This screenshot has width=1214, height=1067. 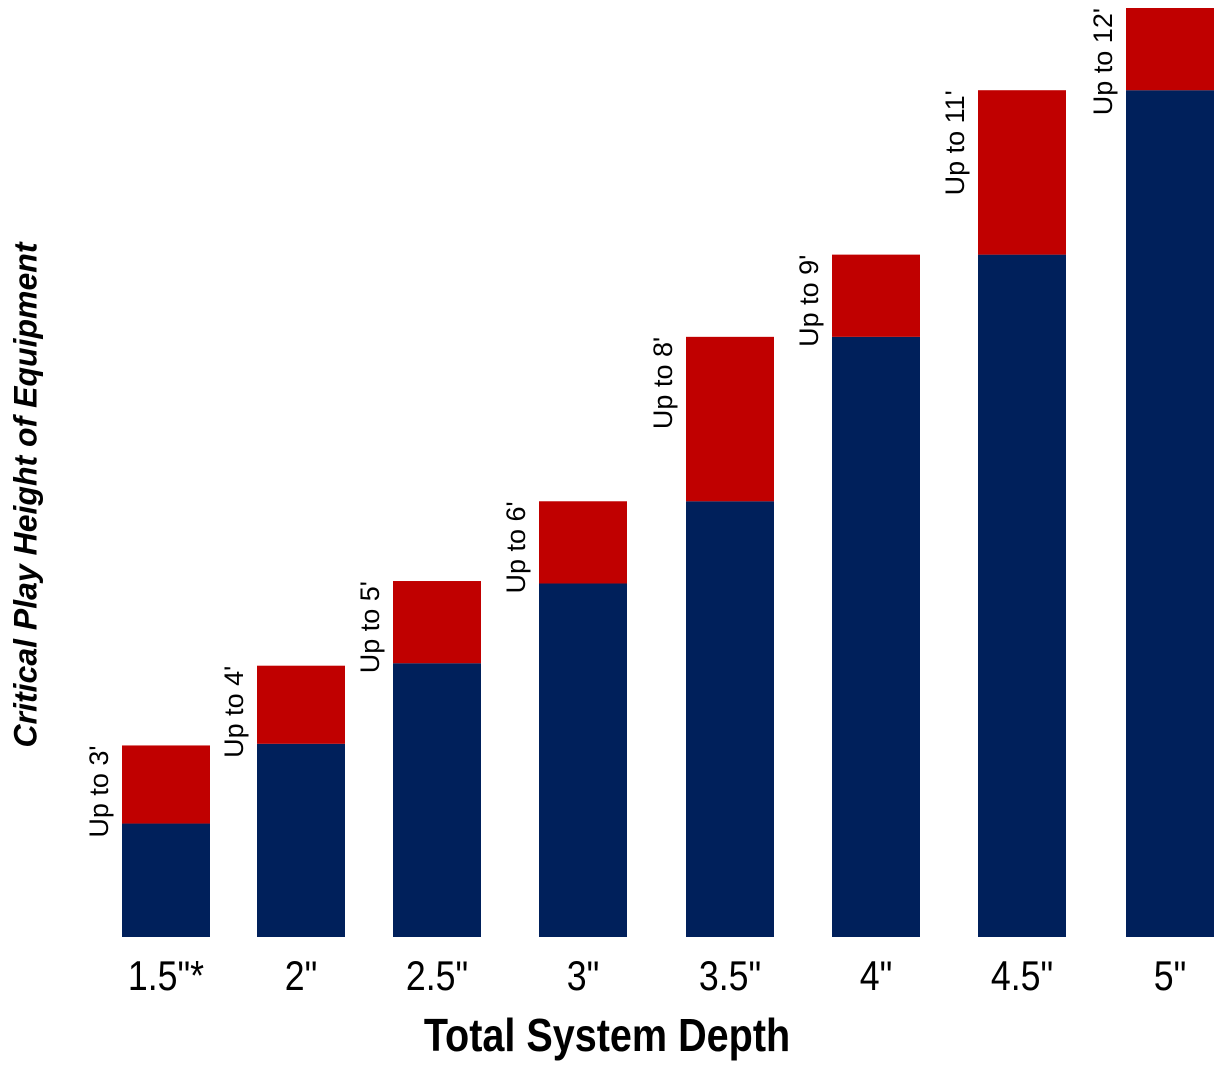 I want to click on bar-annotation-6: Up to 11', so click(x=955, y=142).